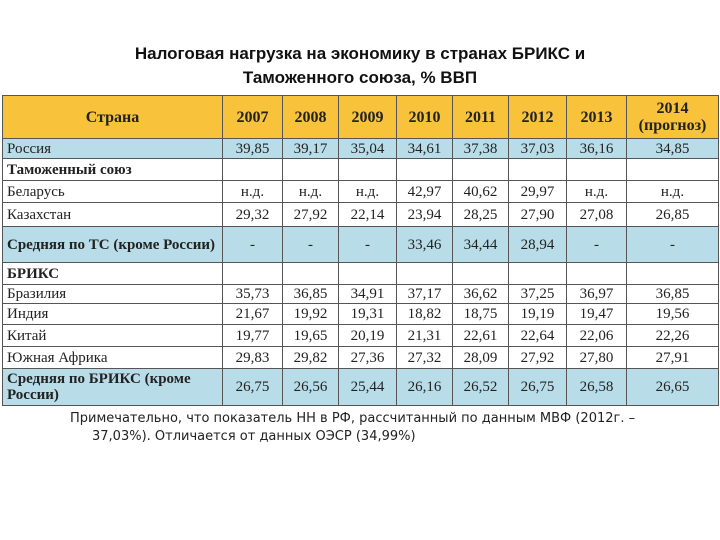 The width and height of the screenshot is (720, 540). What do you see at coordinates (596, 294) in the screenshot?
I see `value-cell: 36,97` at bounding box center [596, 294].